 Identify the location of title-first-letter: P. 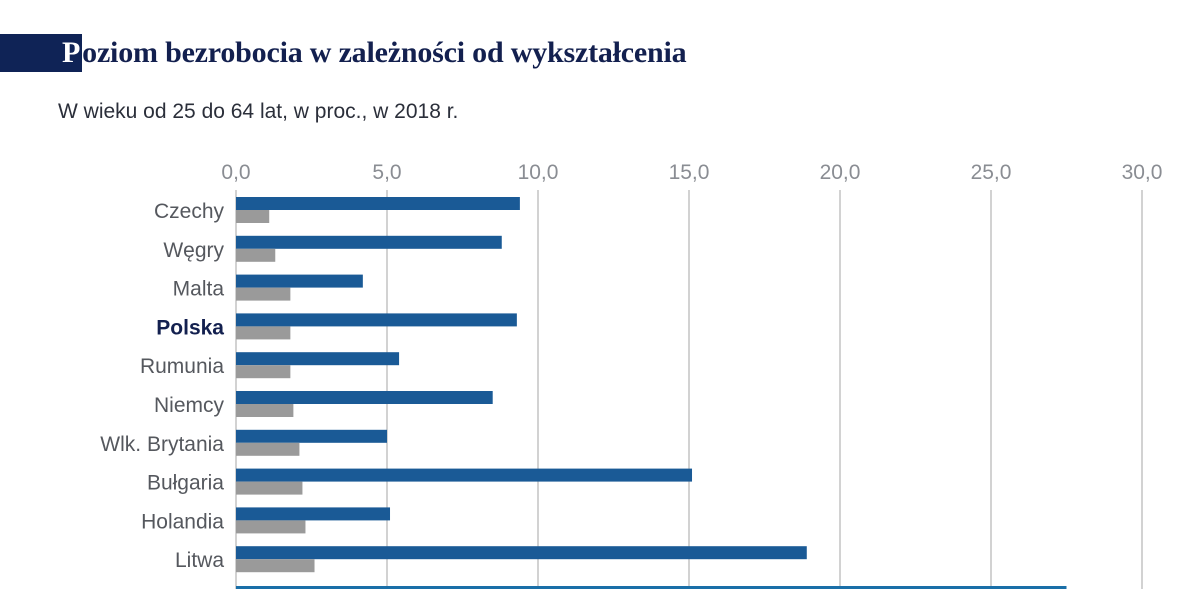
(70, 53).